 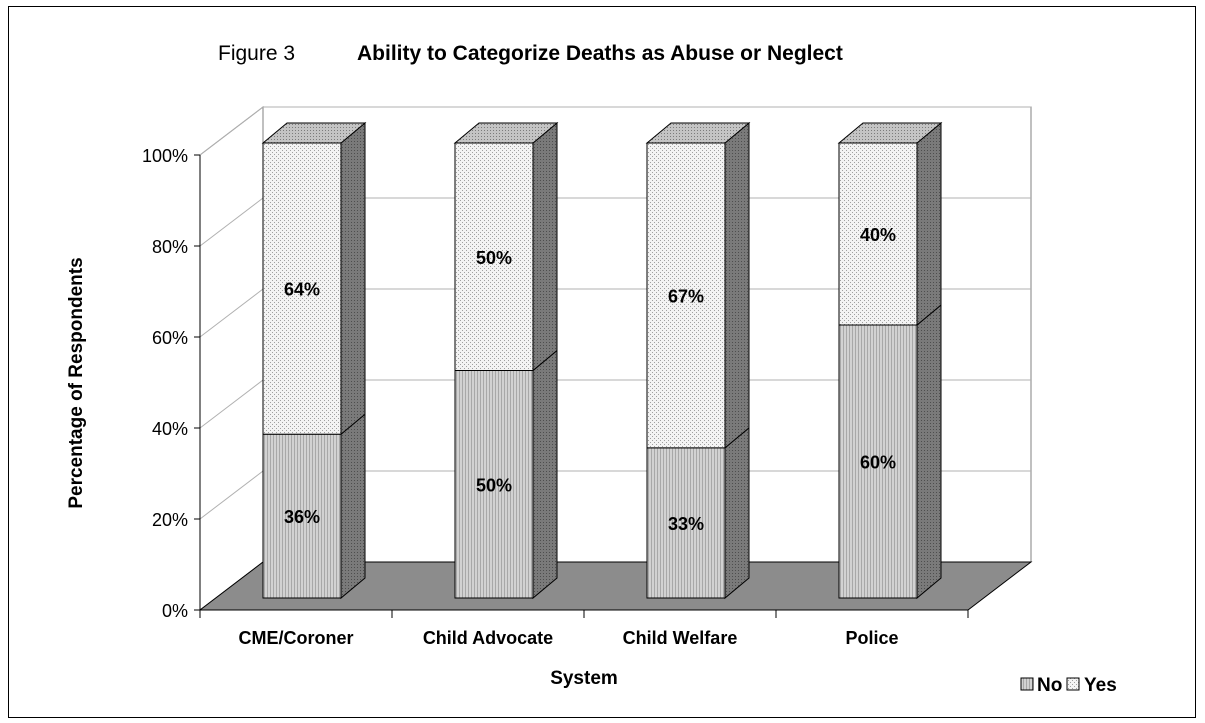 What do you see at coordinates (584, 678) in the screenshot?
I see `x-axis-title: System` at bounding box center [584, 678].